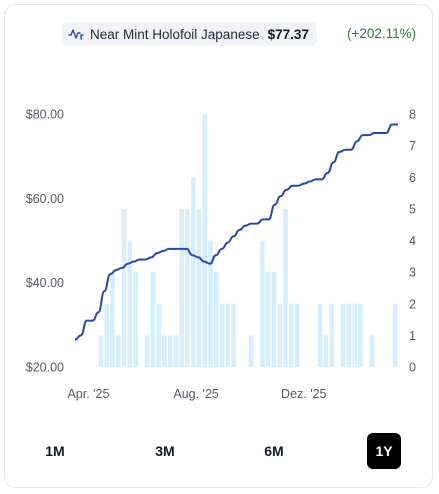 This screenshot has width=439, height=494. I want to click on variant-pill: Near Mint Holofoil Japanese $77.37, so click(189, 34).